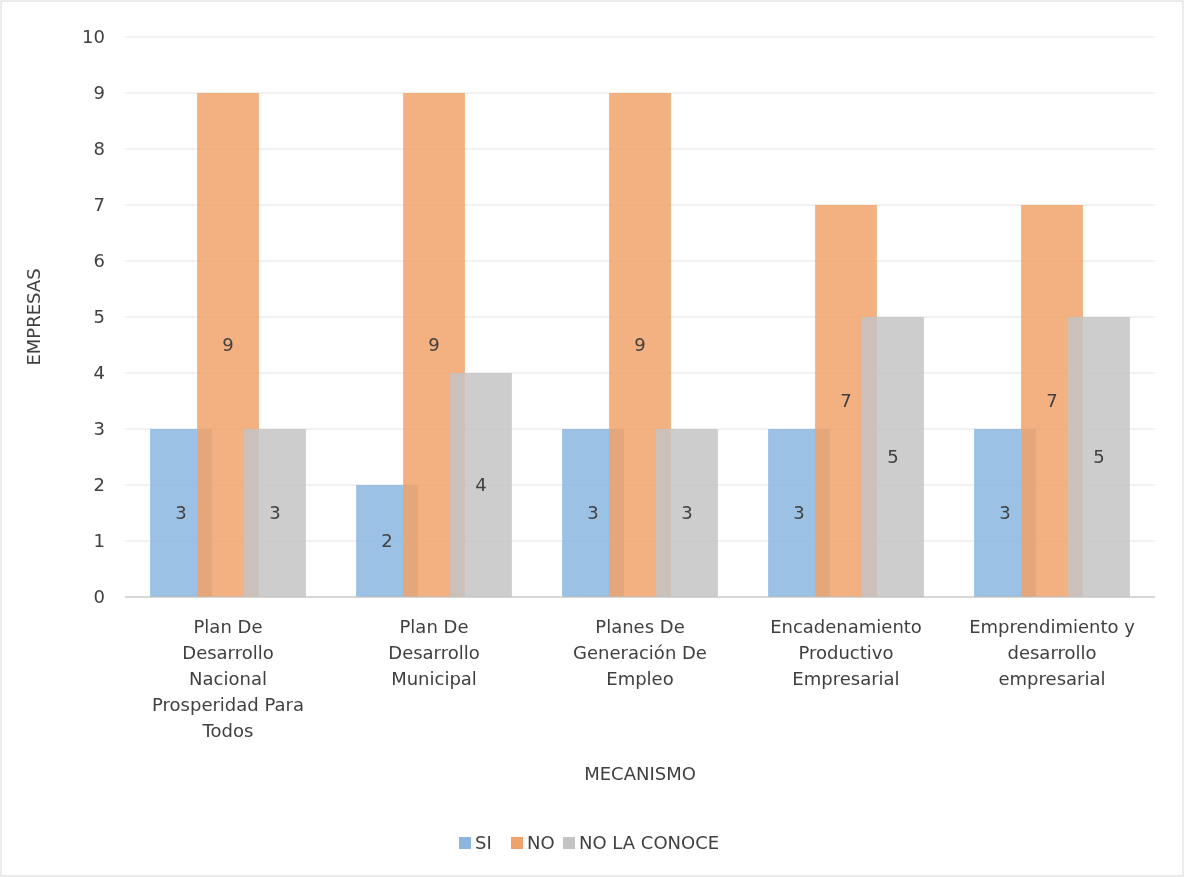 The height and width of the screenshot is (877, 1184). I want to click on data-label: 2, so click(387, 541).